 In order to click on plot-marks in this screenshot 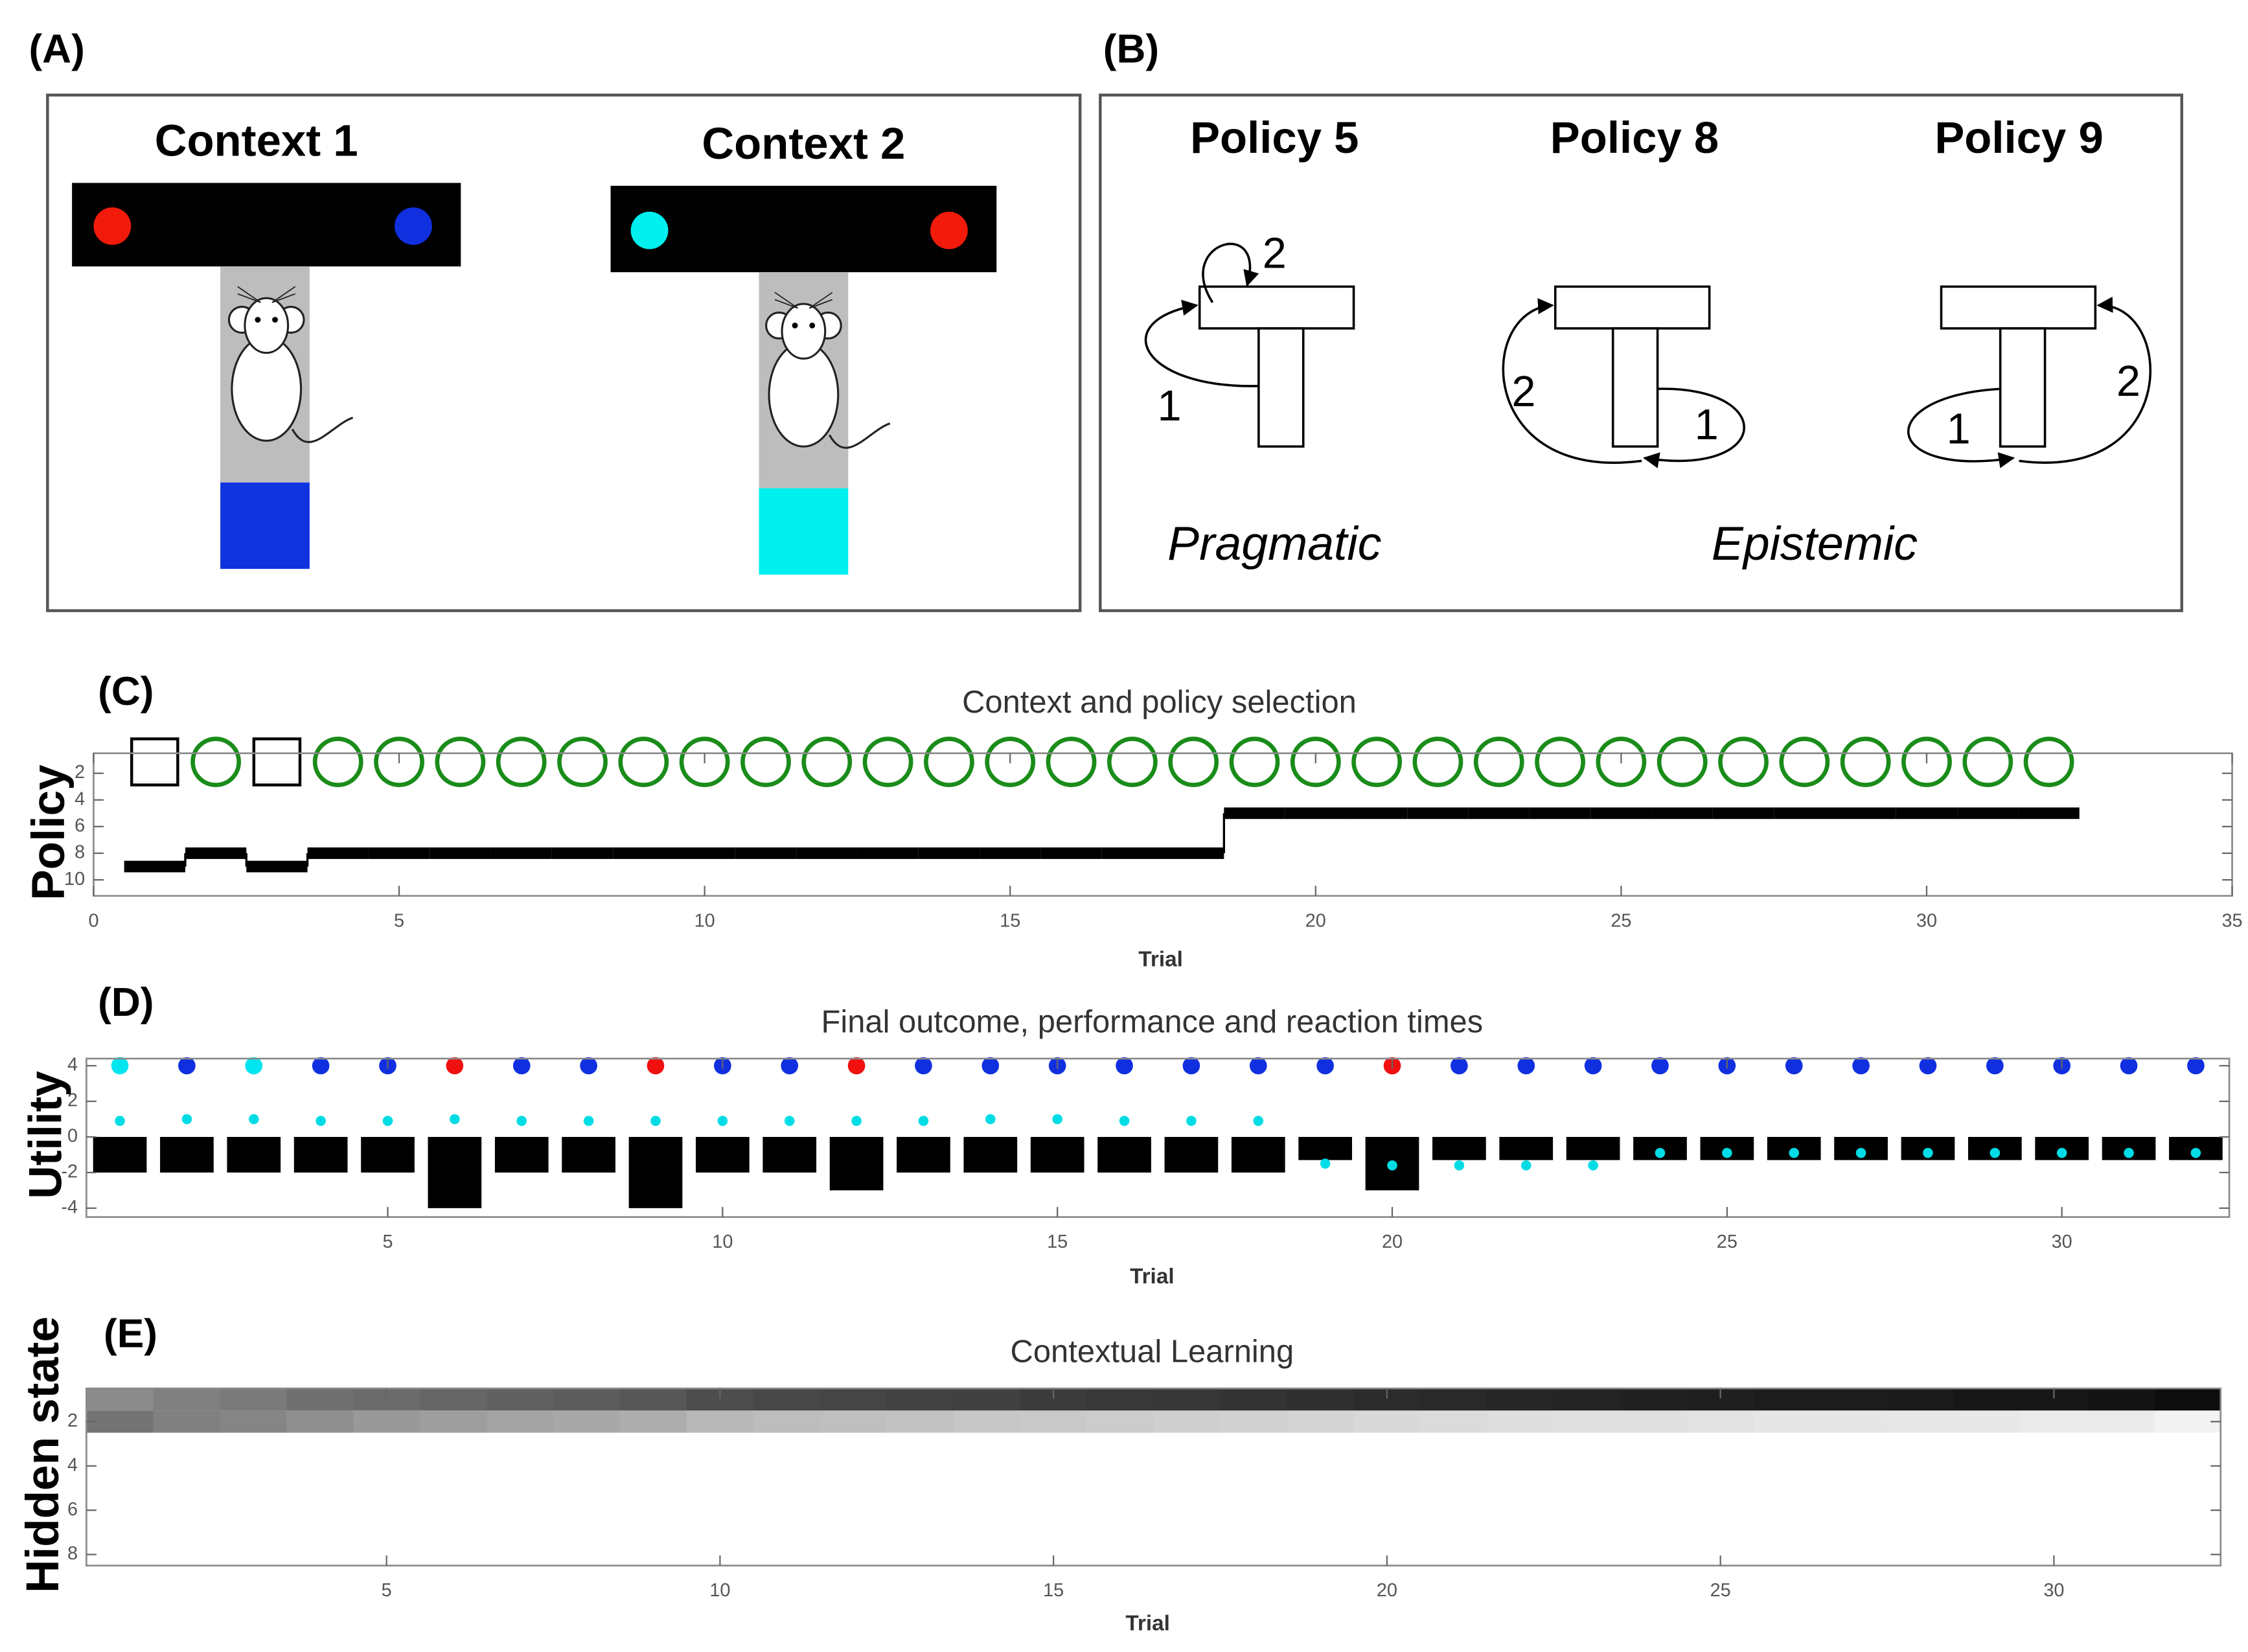, I will do `click(1158, 1172)`.